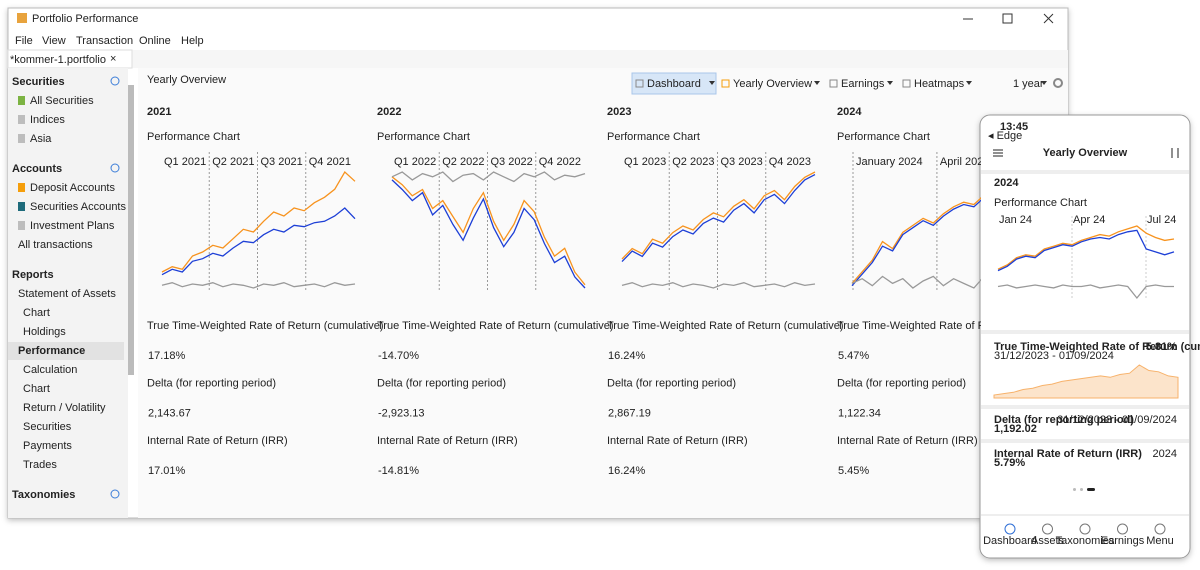  Describe the element at coordinates (1175, 153) in the screenshot. I see `filter-icon` at that location.